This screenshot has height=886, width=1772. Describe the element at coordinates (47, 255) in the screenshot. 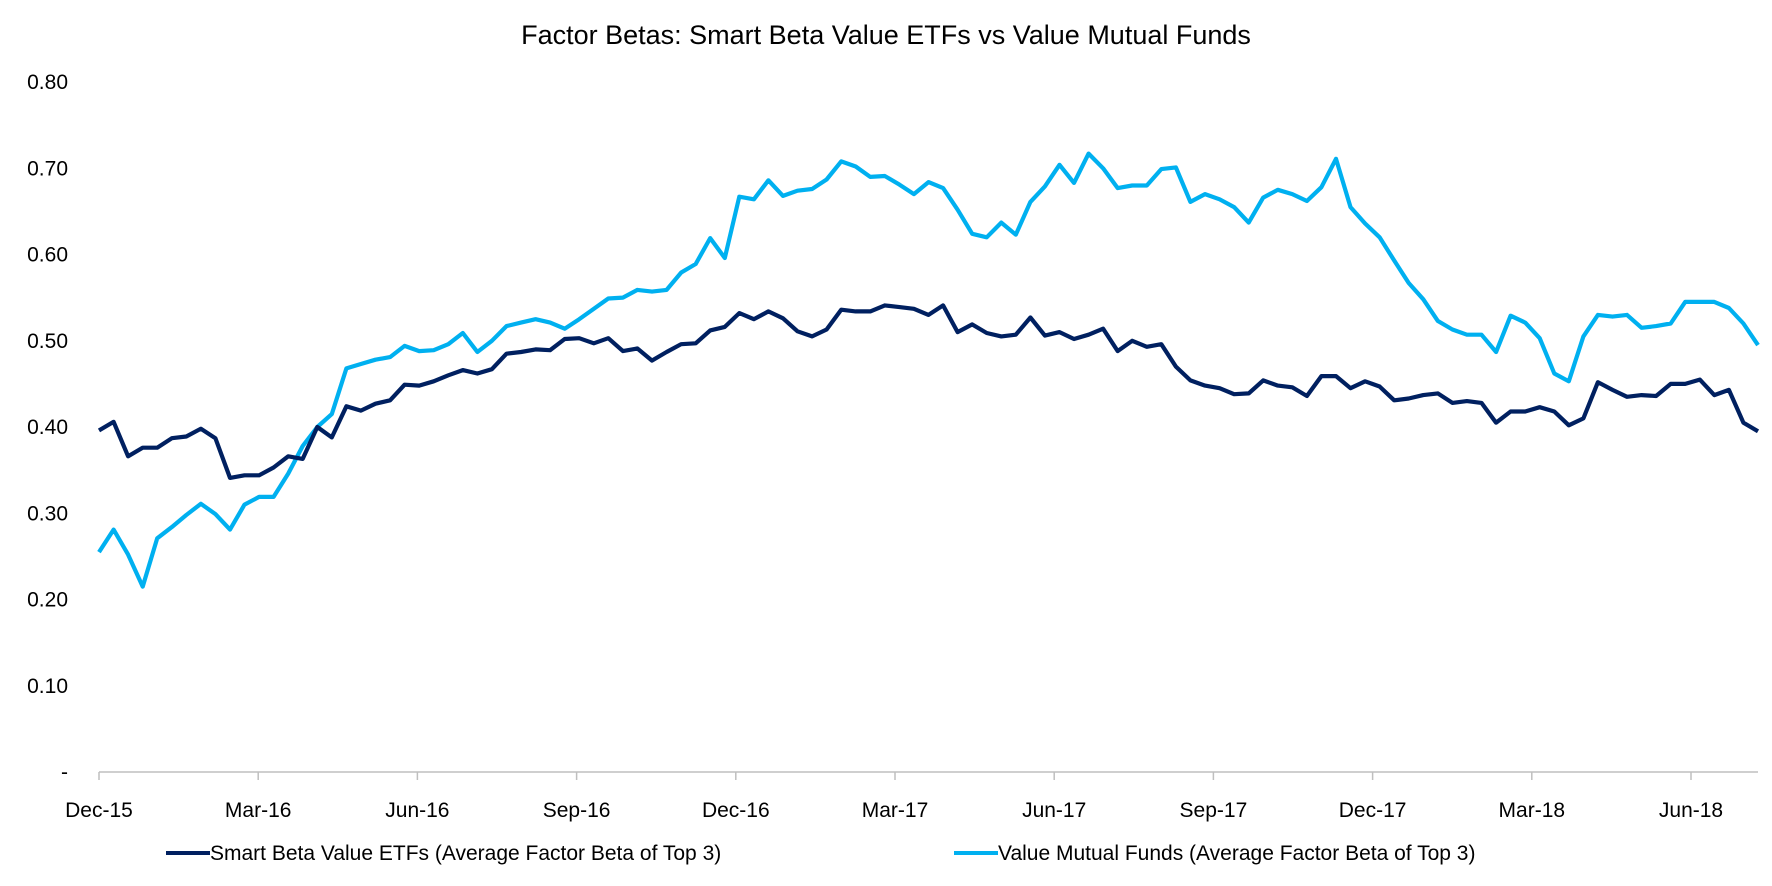

I see `y-tick-label: 0.60` at that location.